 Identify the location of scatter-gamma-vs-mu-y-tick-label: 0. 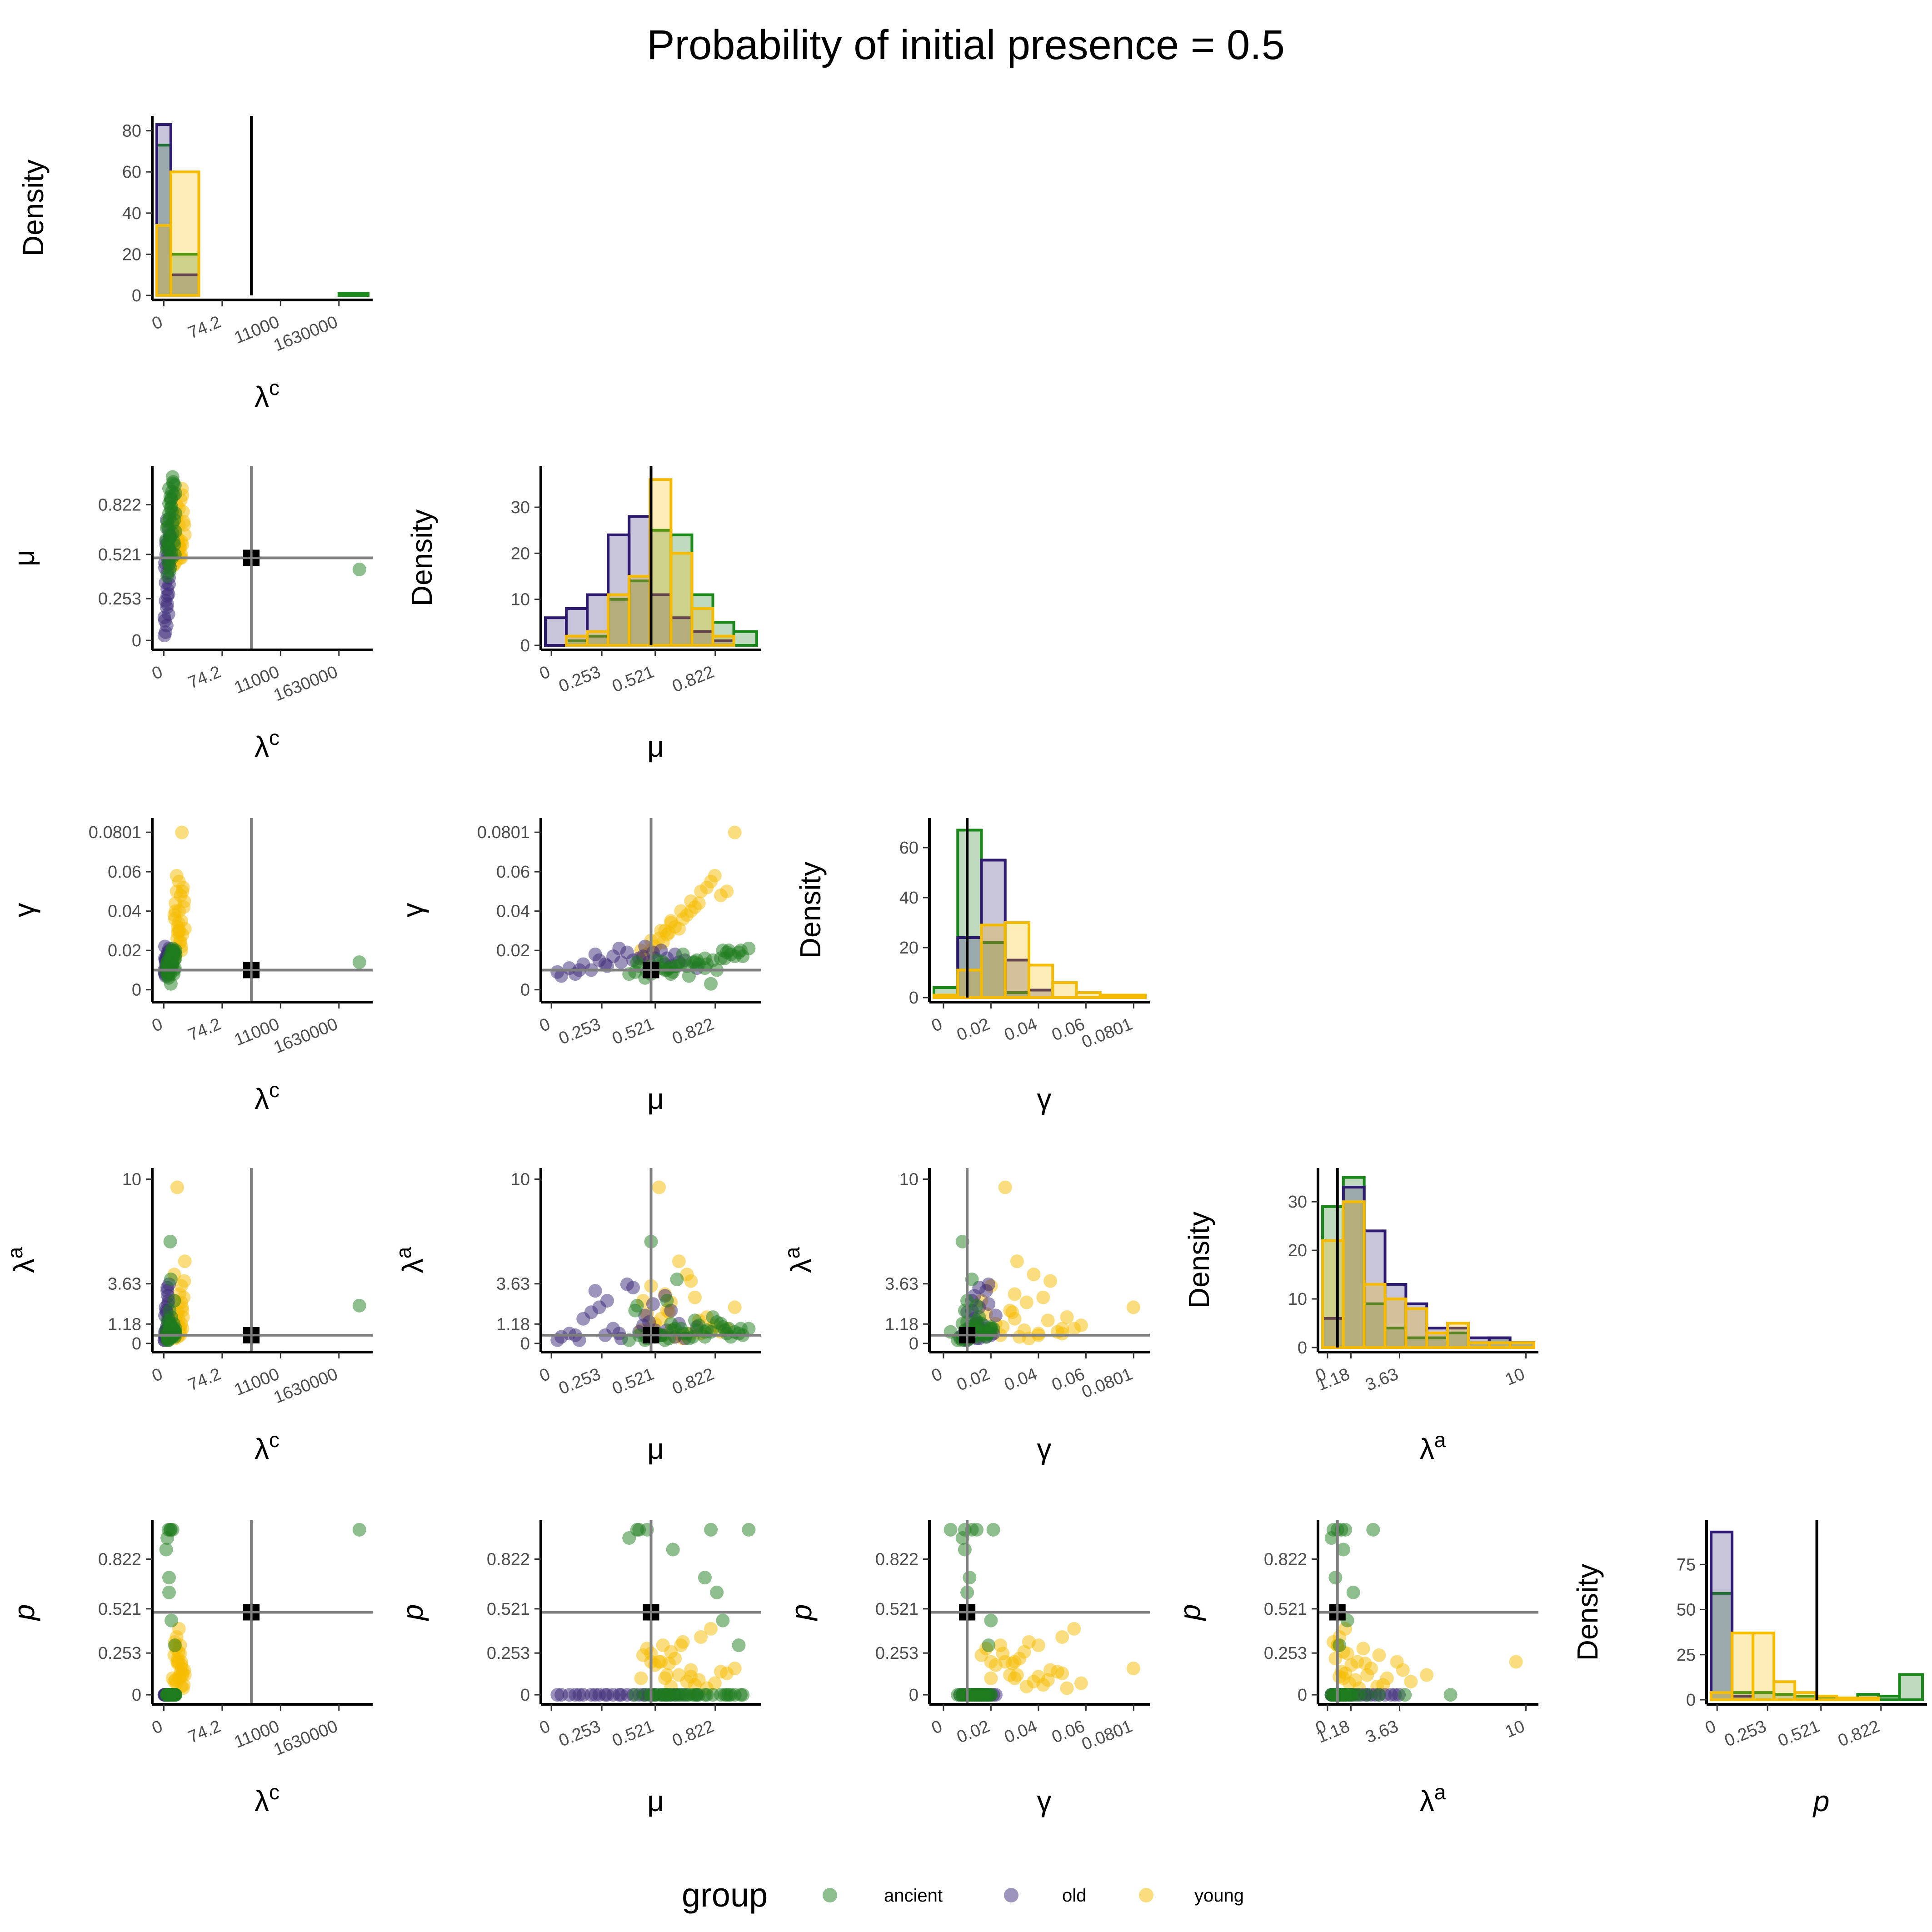
(525, 990).